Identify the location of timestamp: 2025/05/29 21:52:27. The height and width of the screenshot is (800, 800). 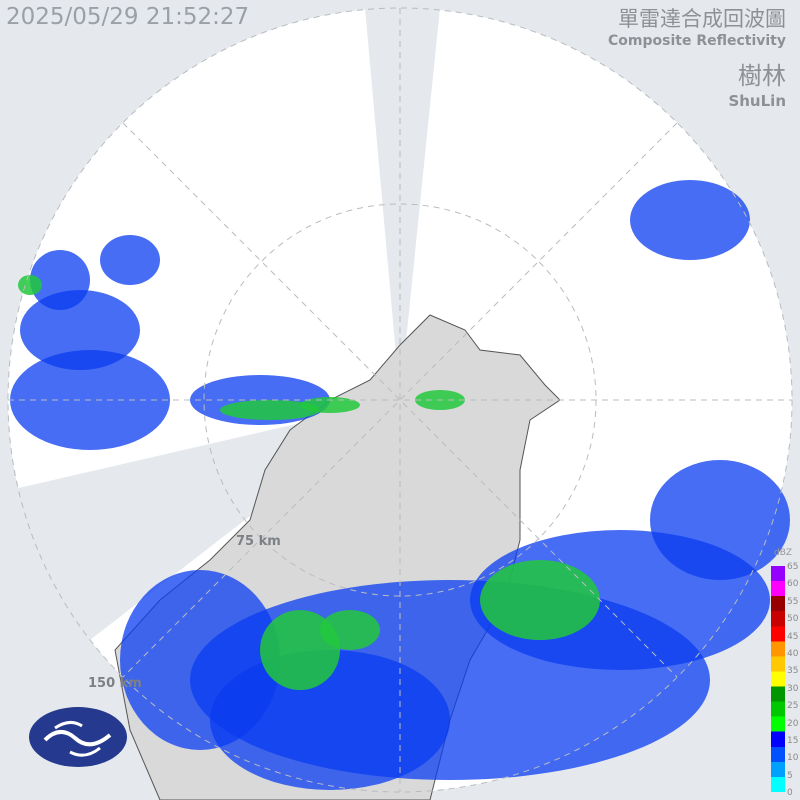
(128, 17).